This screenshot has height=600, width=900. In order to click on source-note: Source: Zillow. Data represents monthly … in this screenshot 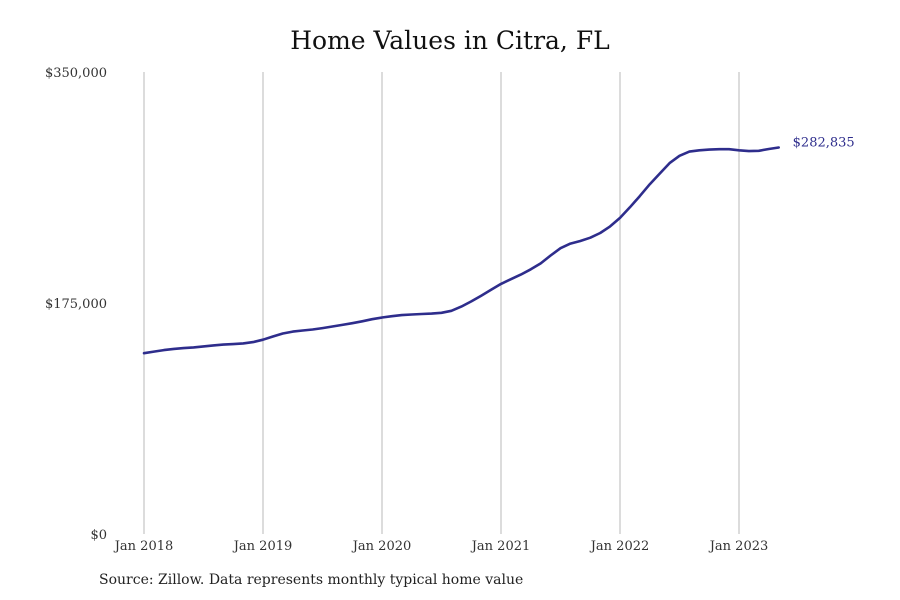, I will do `click(311, 580)`.